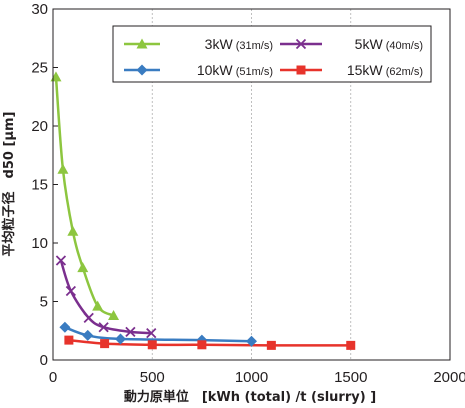 This screenshot has height=408, width=465. I want to click on y-tick-label-25: 25, so click(39, 68).